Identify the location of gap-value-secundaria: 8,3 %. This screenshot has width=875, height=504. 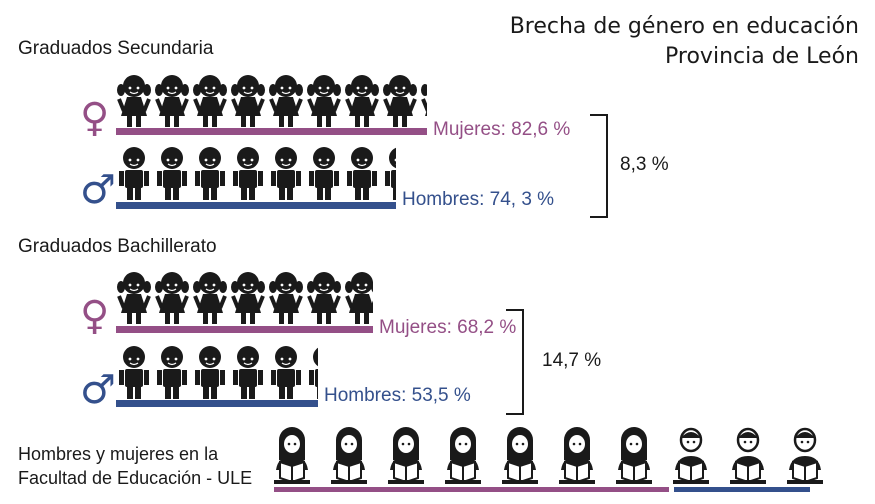
(644, 164).